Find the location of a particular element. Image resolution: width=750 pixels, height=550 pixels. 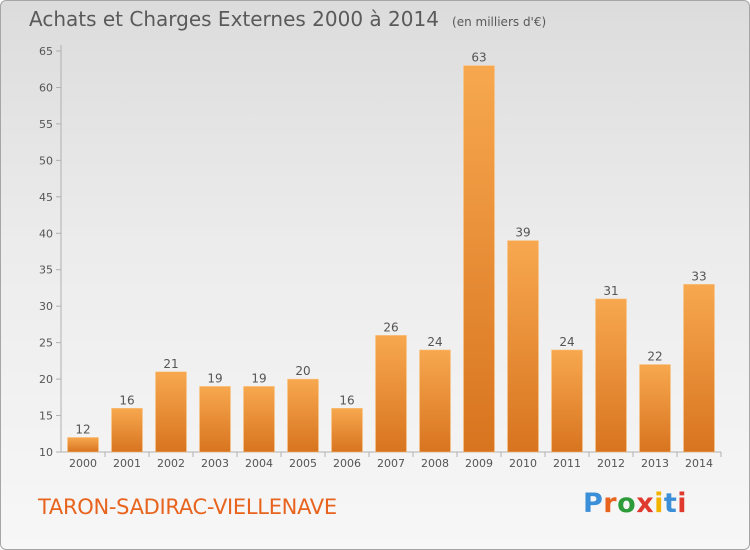

x-tick-label: 2003 is located at coordinates (215, 463).